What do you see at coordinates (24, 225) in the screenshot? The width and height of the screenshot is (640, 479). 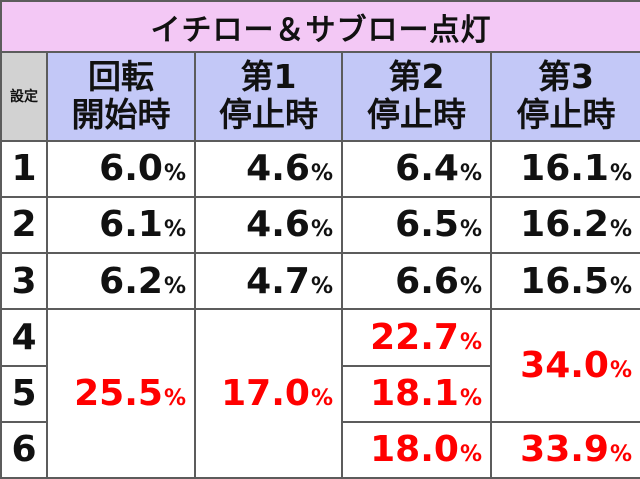 I see `setting-label: 2` at bounding box center [24, 225].